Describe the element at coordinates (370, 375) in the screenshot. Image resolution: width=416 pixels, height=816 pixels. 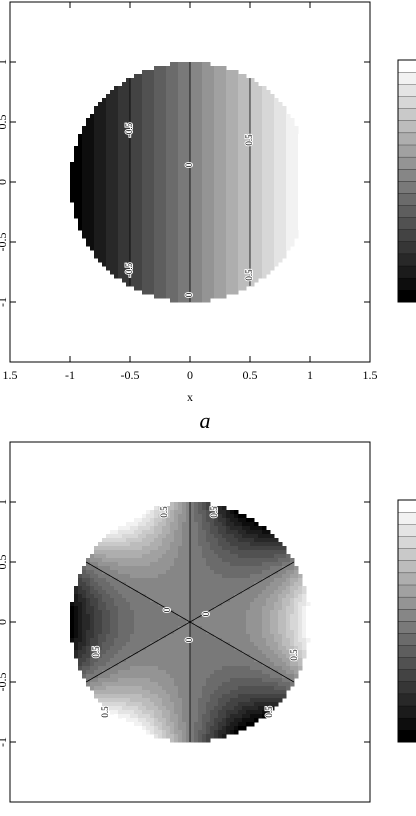
I see `x-tick-label: 1.5` at that location.